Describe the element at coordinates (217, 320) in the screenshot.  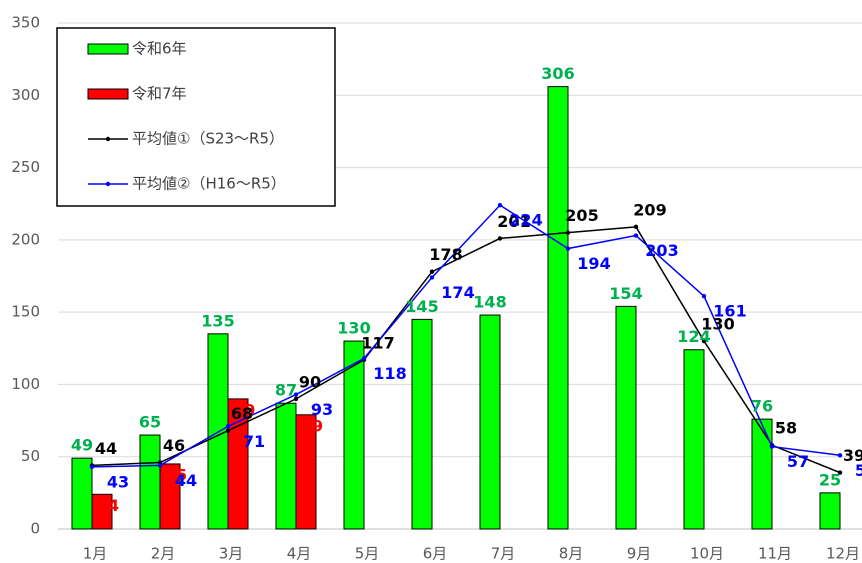
I see `data-label: 135` at that location.